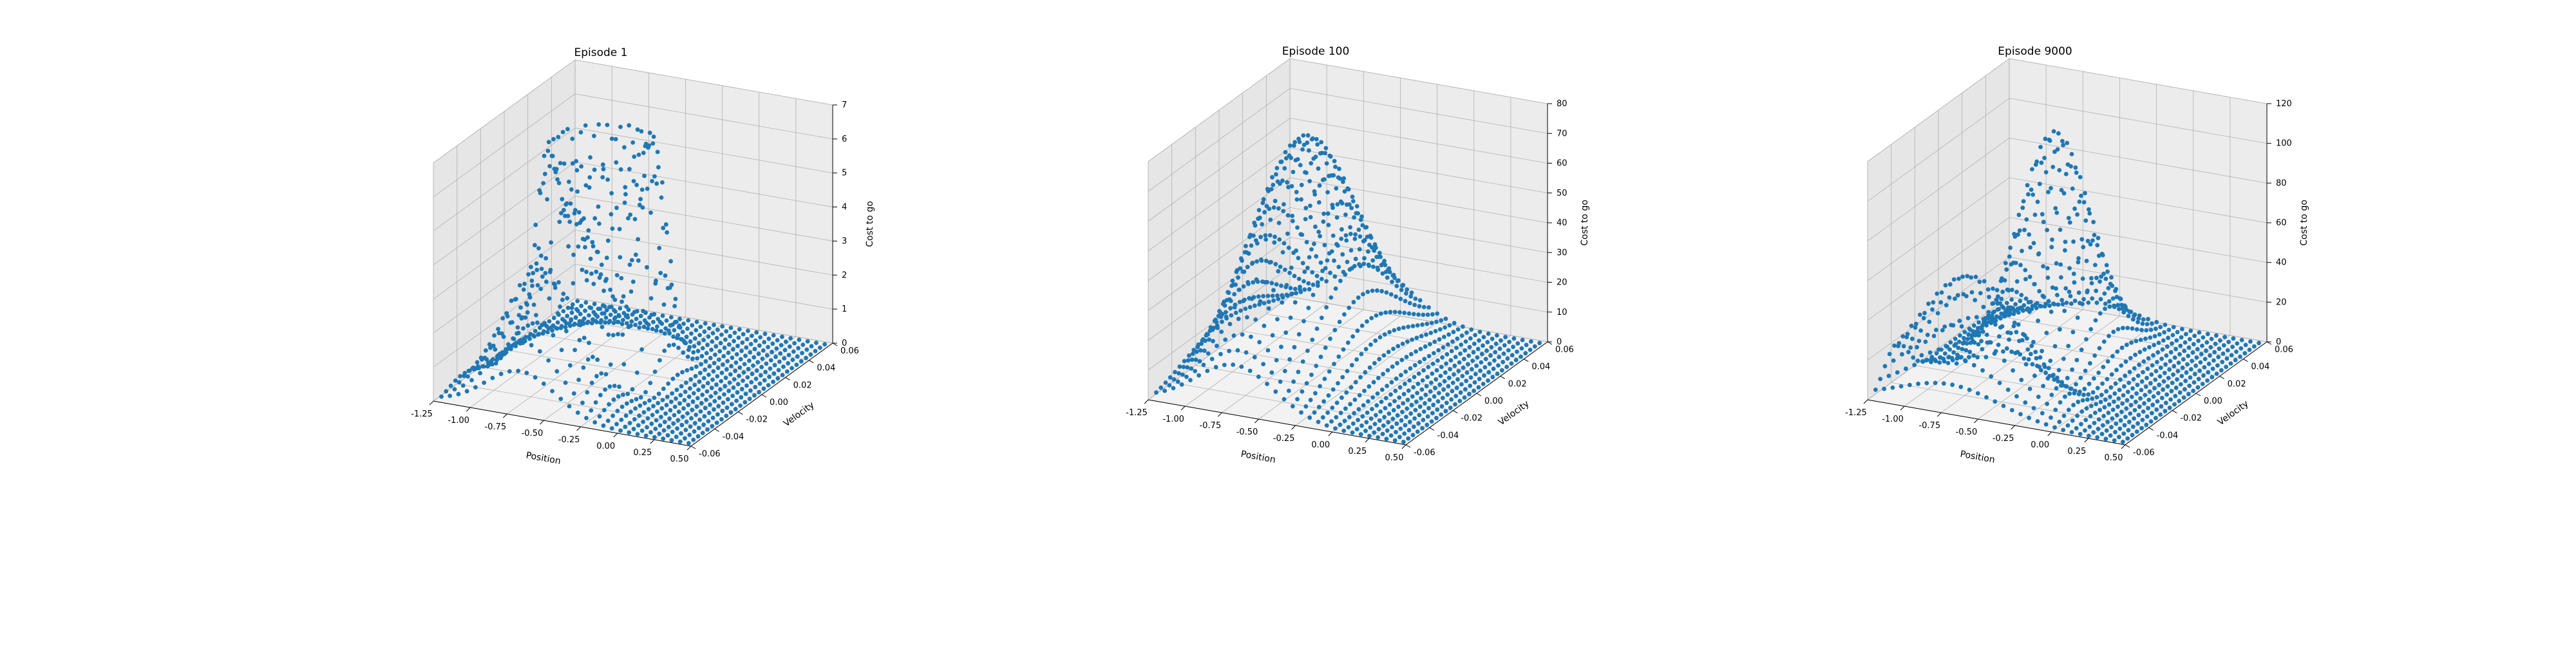  I want to click on axis-edges, so click(633, 276).